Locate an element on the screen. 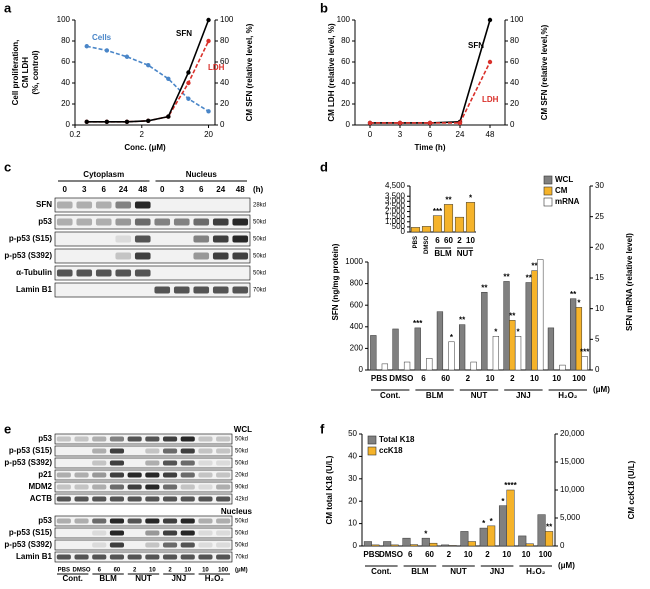 Image resolution: width=650 pixels, height=589 pixels. tick-label: 15 is located at coordinates (599, 277).